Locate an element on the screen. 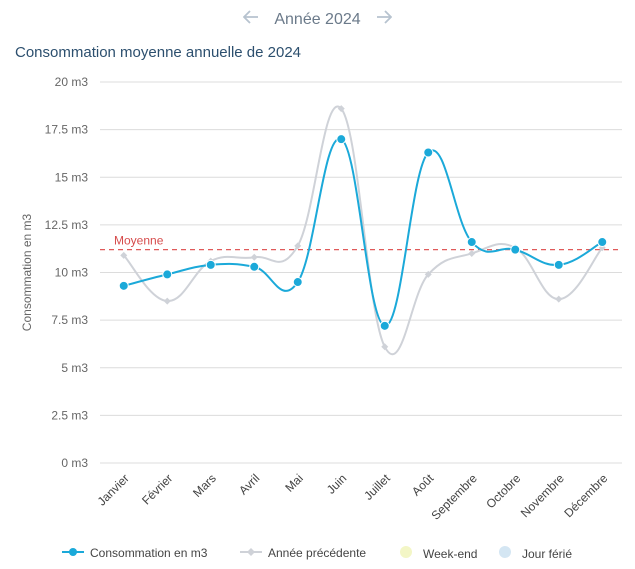 This screenshot has width=635, height=569. y-tick-label: 12.5 m3 is located at coordinates (67, 225).